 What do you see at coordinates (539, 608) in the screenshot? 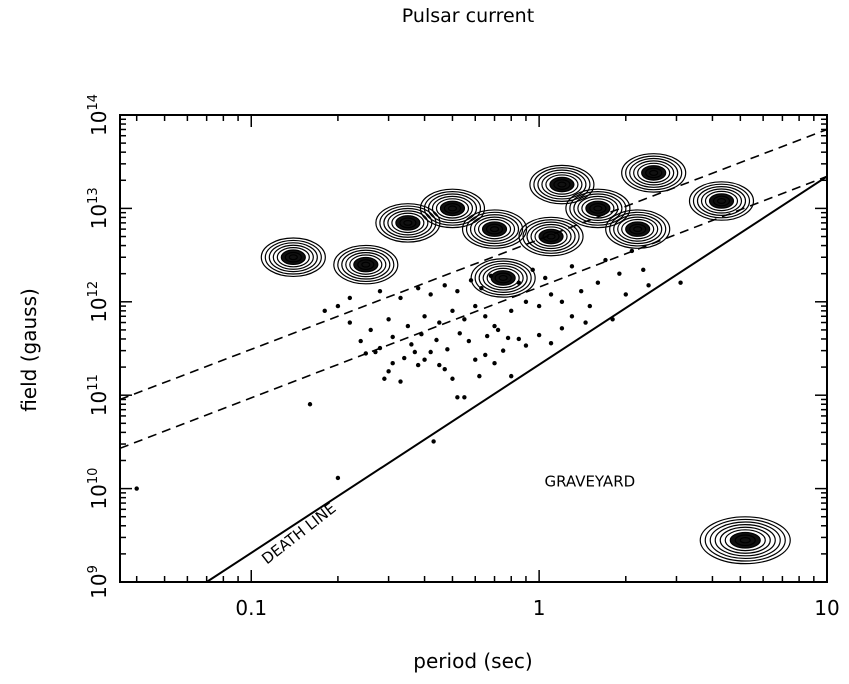
I see `x-tick-label: 1` at bounding box center [539, 608].